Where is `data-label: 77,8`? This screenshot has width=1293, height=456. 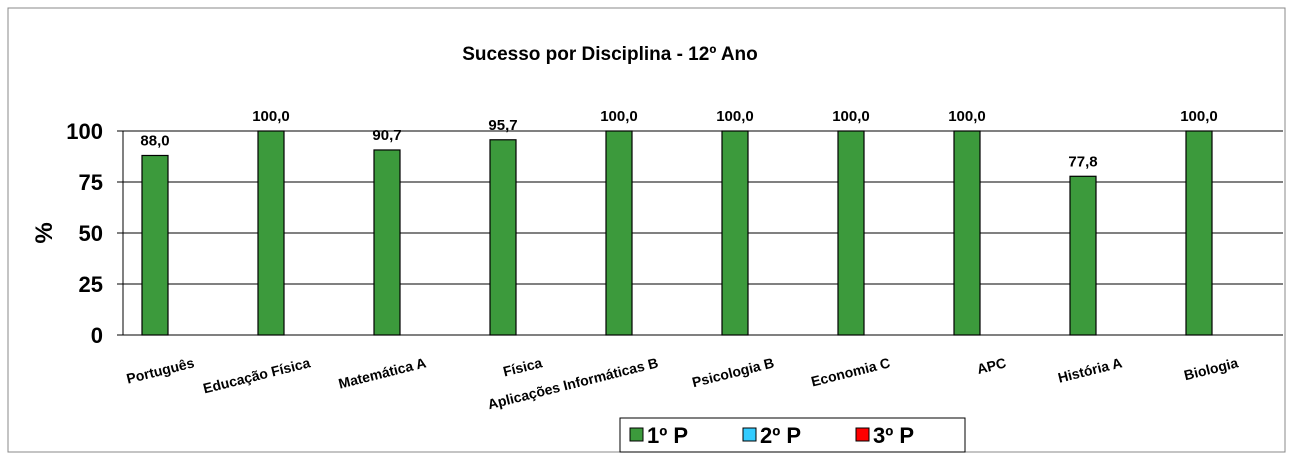 data-label: 77,8 is located at coordinates (1082, 161).